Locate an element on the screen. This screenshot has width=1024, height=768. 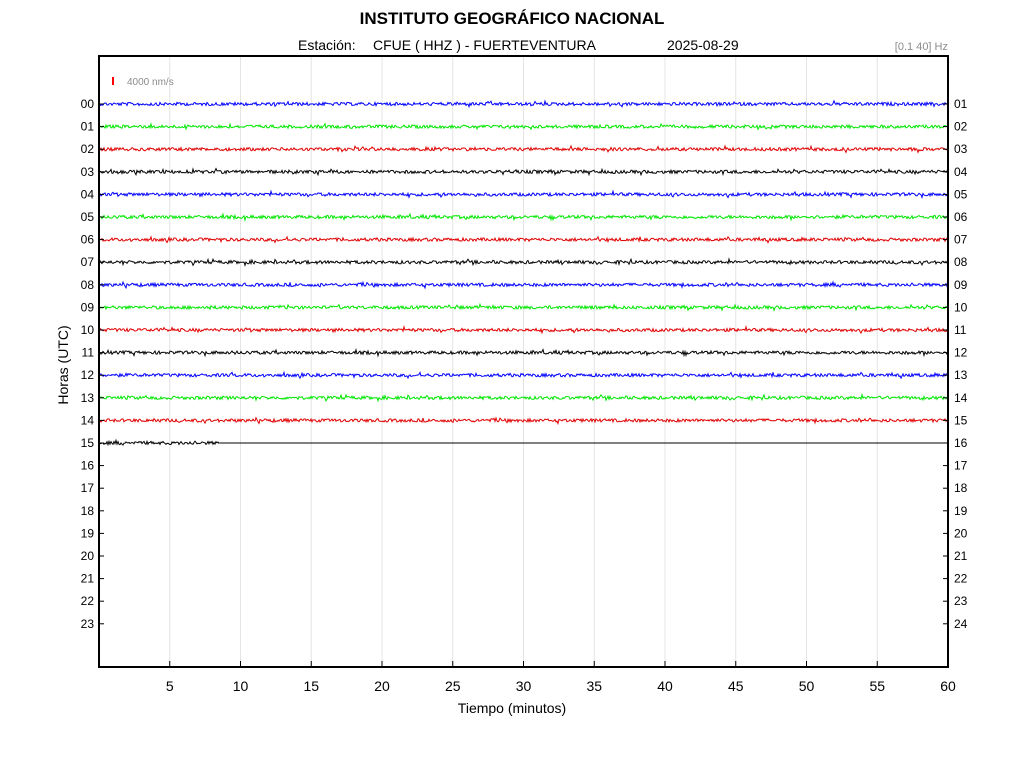
hour-label-right: 08 is located at coordinates (961, 262).